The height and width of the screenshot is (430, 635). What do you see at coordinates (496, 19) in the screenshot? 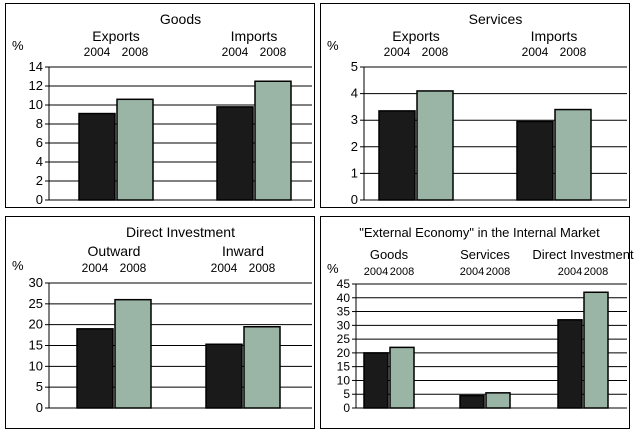
I see `chart-title: Services` at bounding box center [496, 19].